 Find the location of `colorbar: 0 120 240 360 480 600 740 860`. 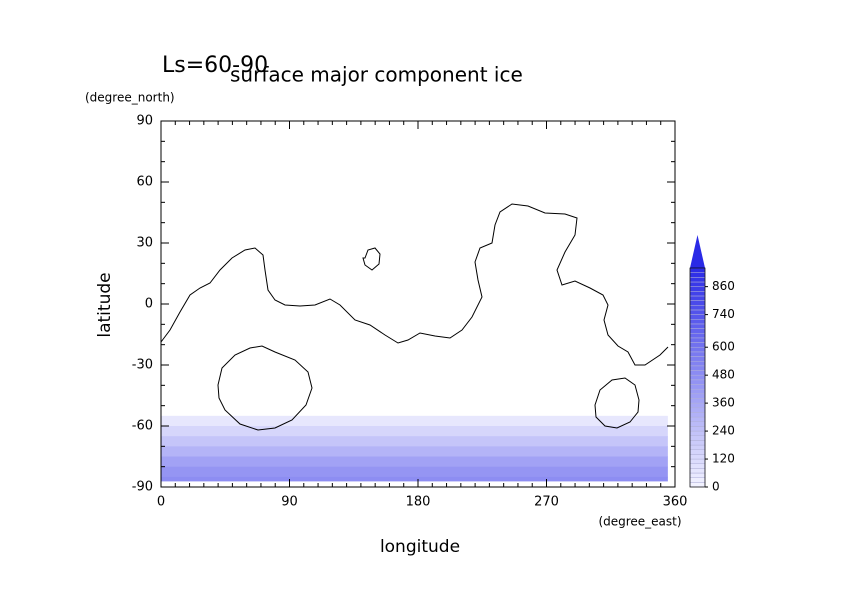

colorbar: 0 120 240 360 480 600 740 860 is located at coordinates (712, 364).